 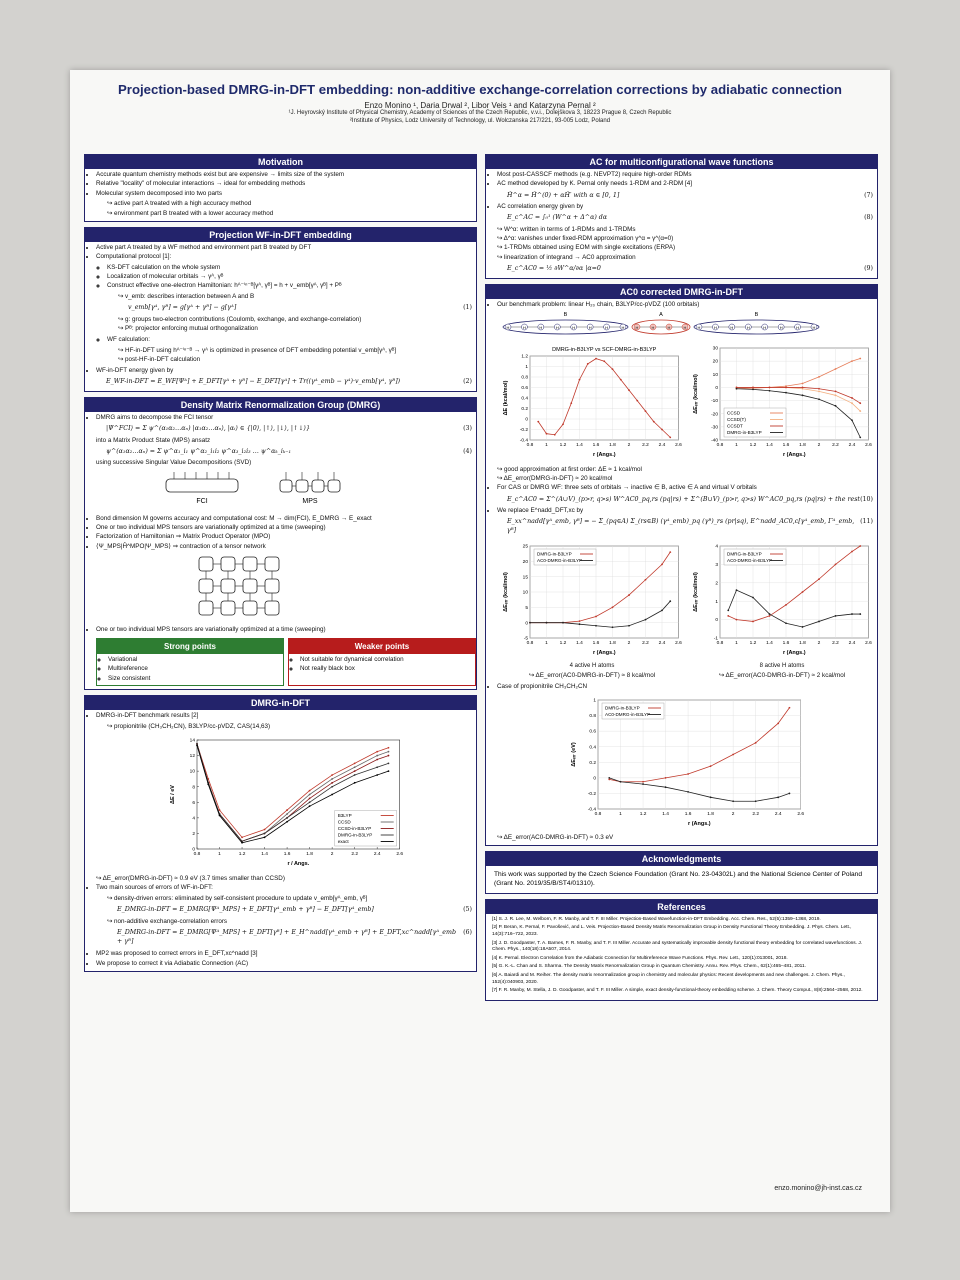 I want to click on y-tick-label: 1, so click(x=594, y=700).